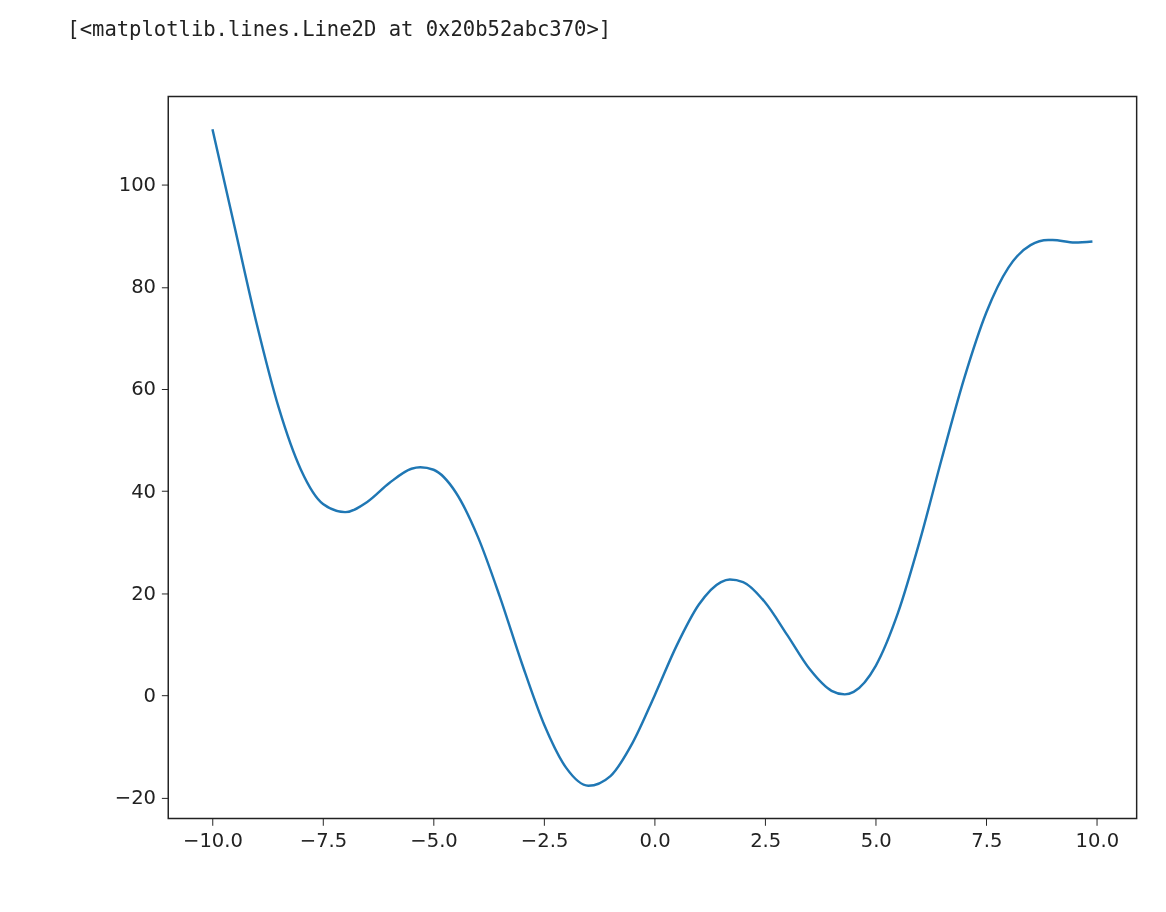  Describe the element at coordinates (137, 185) in the screenshot. I see `y-tick-label: 100` at that location.